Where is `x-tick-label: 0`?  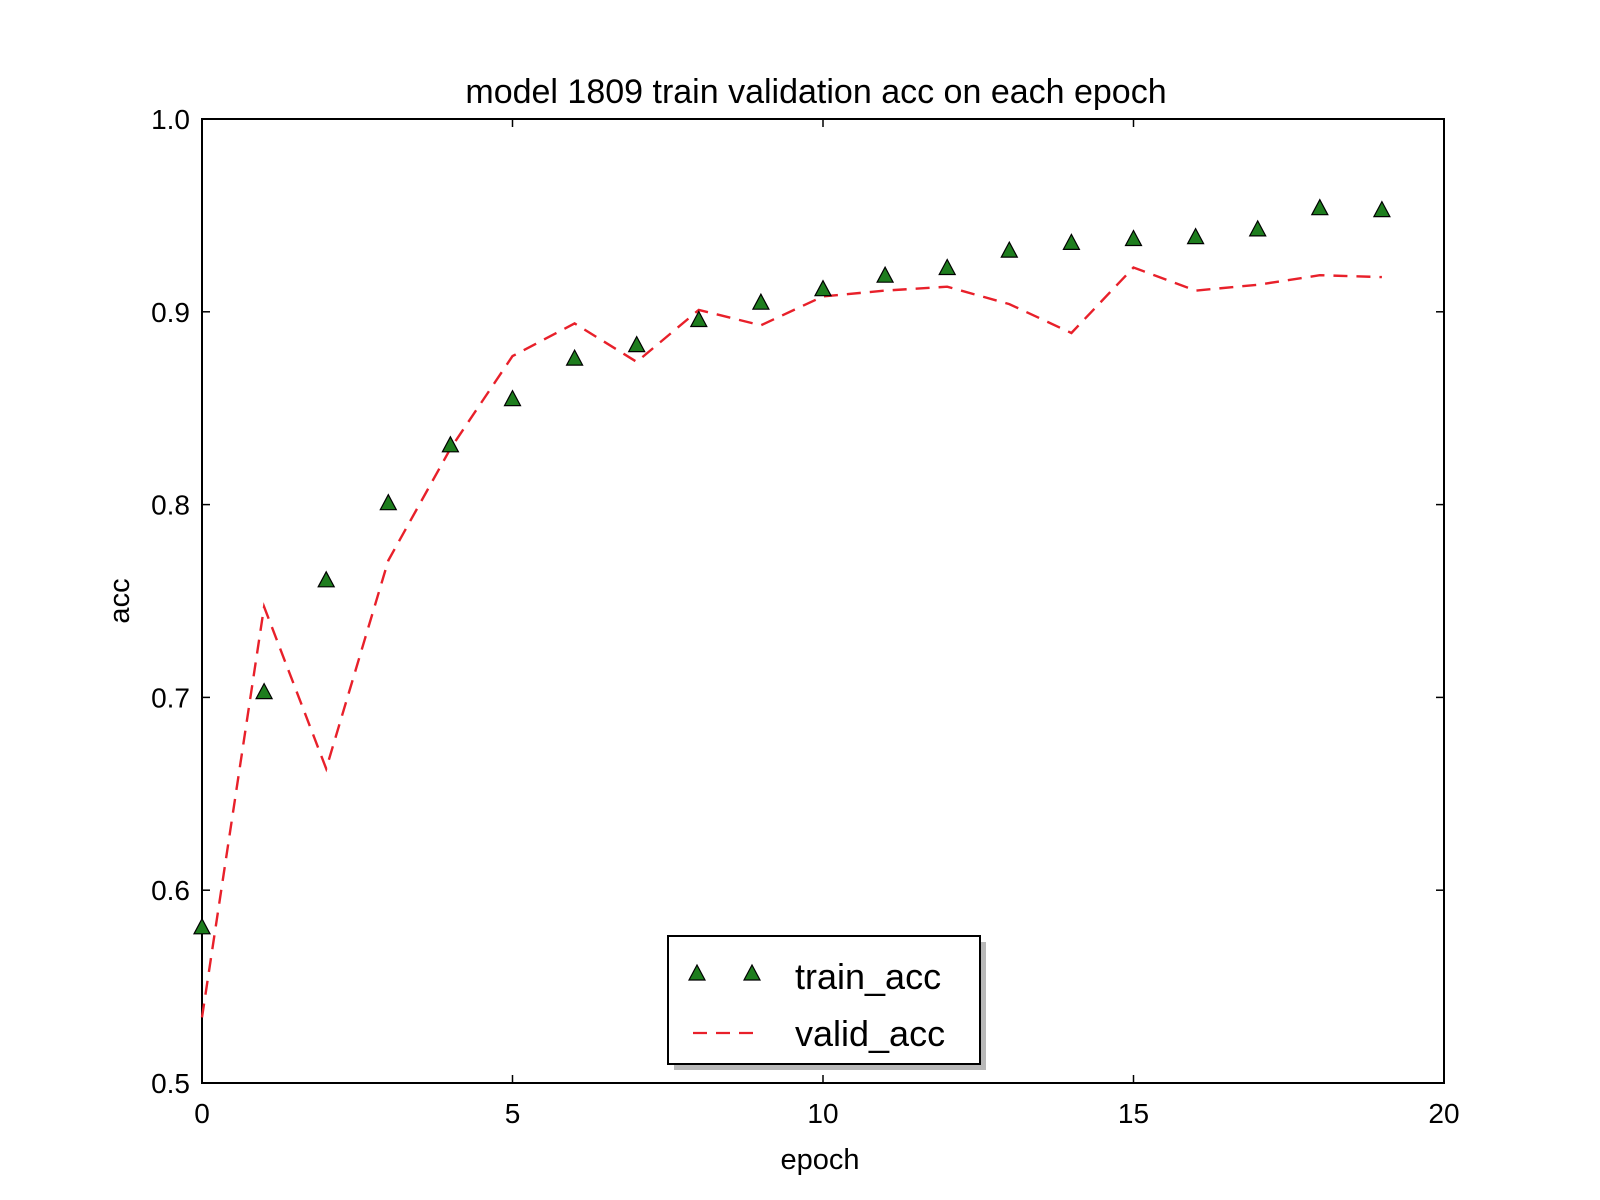 x-tick-label: 0 is located at coordinates (202, 1113).